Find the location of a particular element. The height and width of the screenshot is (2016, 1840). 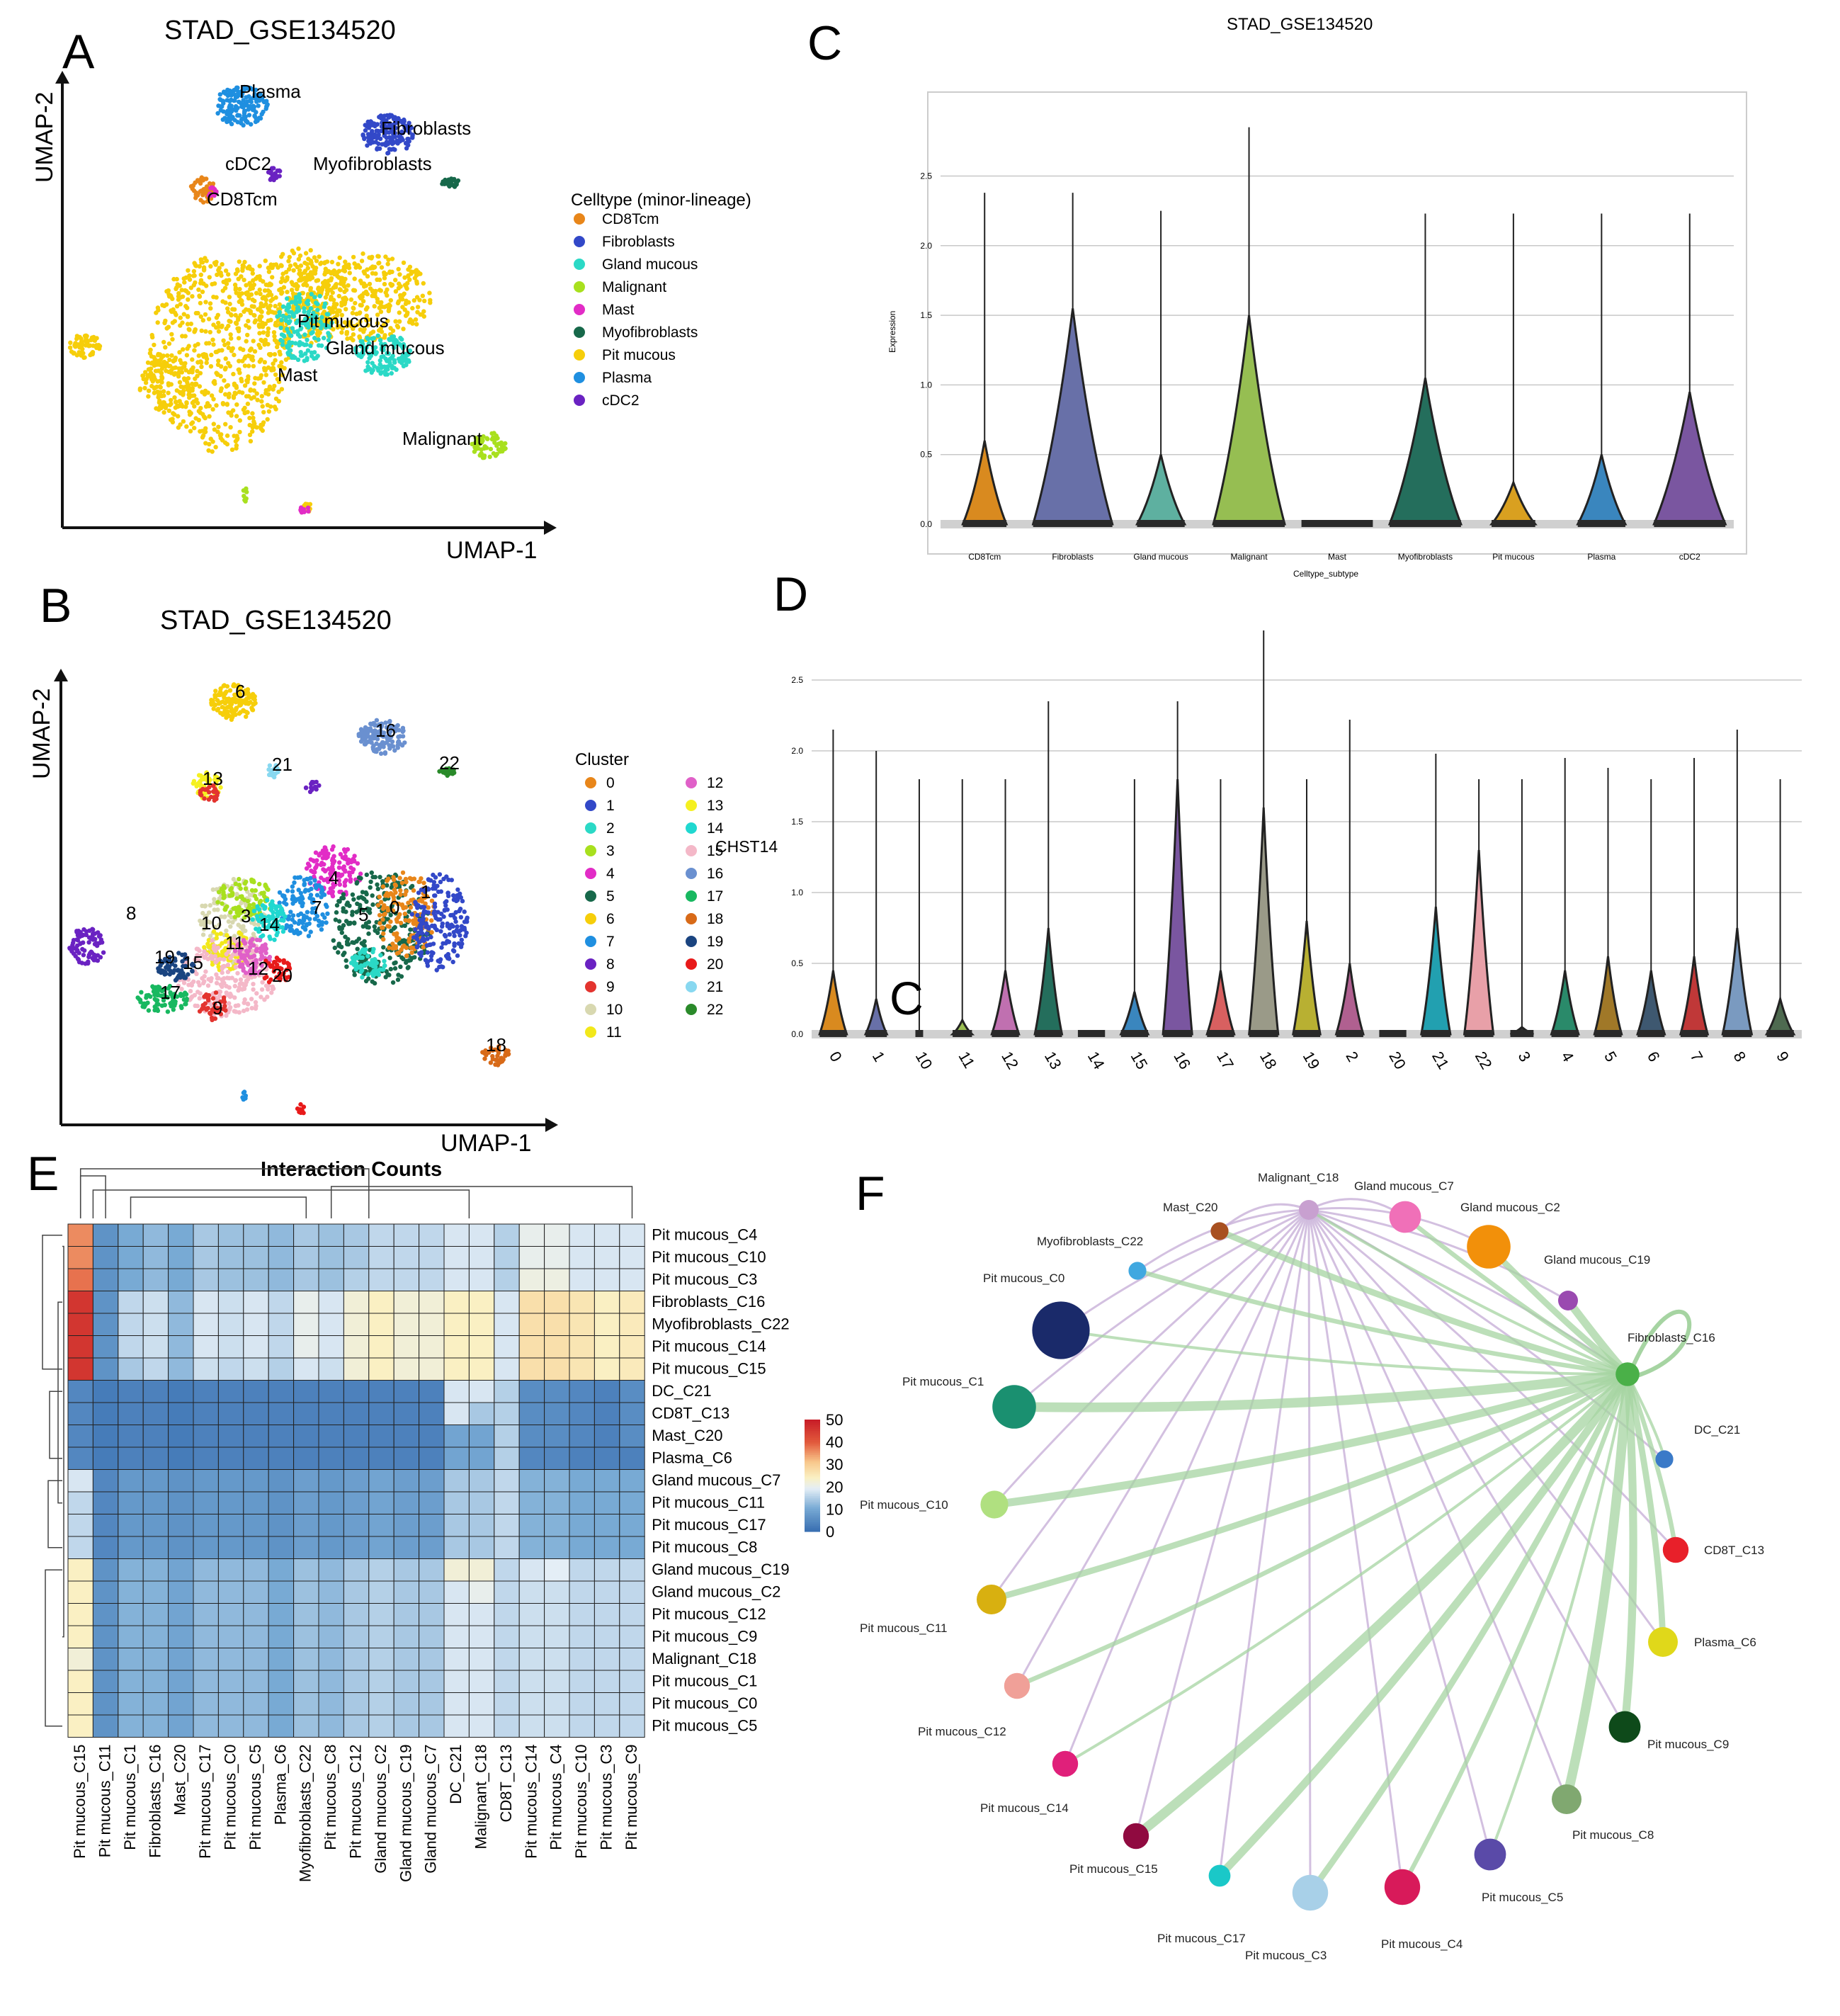

violin-body is located at coordinates (1737, 982).